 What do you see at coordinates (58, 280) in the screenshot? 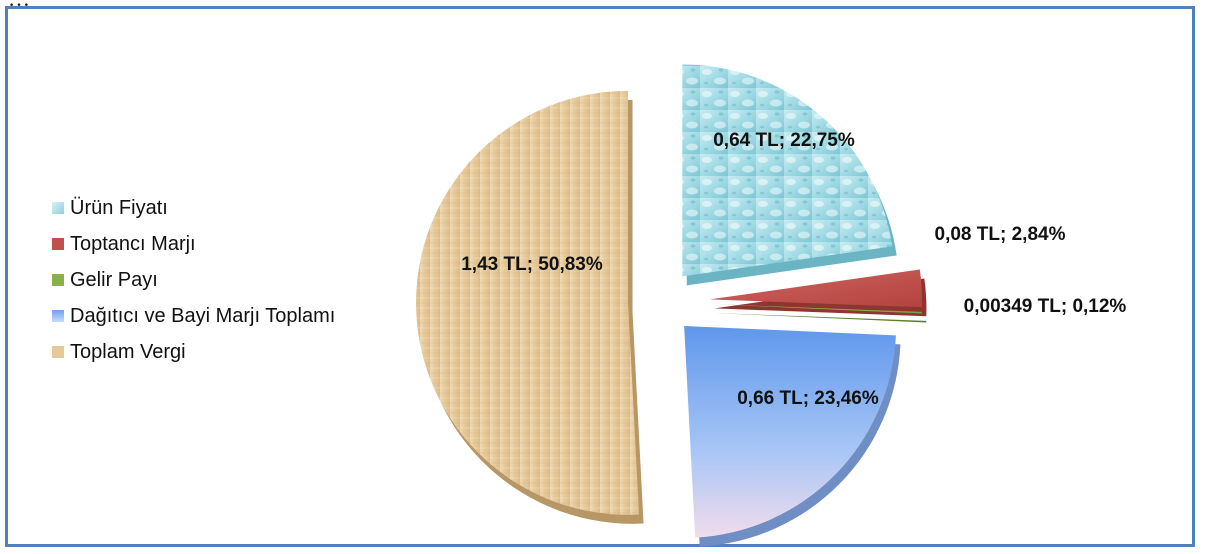
I see `legend-swatch-green` at bounding box center [58, 280].